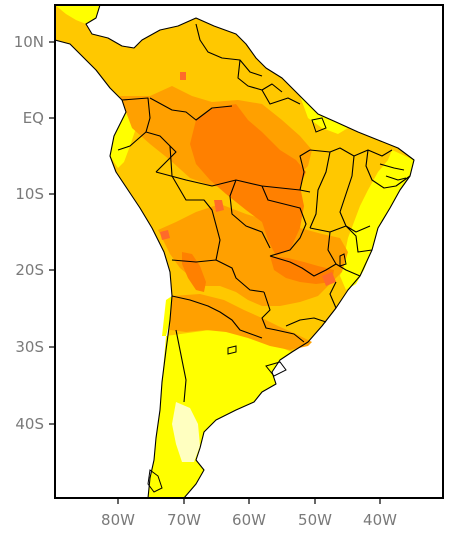 This screenshot has height=552, width=460. I want to click on lat-label-10s: 10S, so click(29, 194).